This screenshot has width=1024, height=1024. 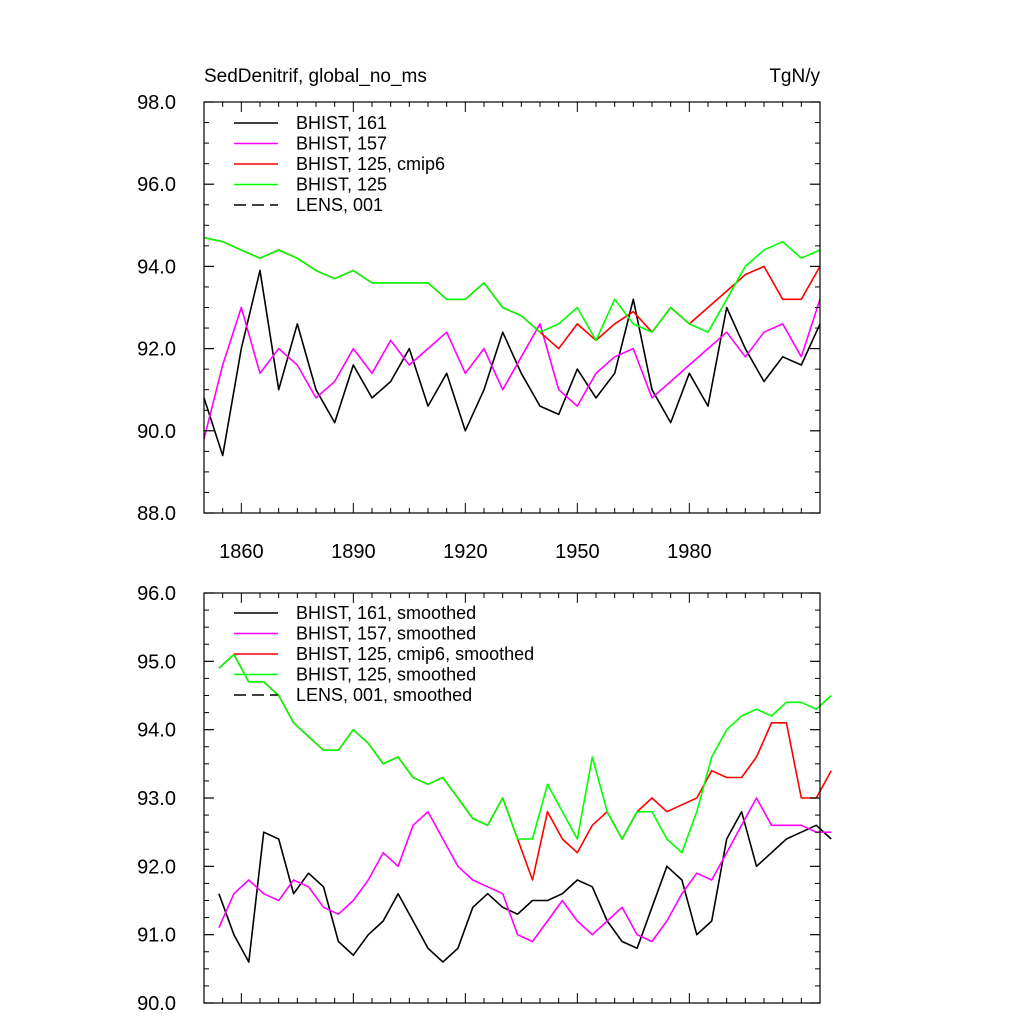 I want to click on legend-label: BHIST, 125, so click(x=341, y=185).